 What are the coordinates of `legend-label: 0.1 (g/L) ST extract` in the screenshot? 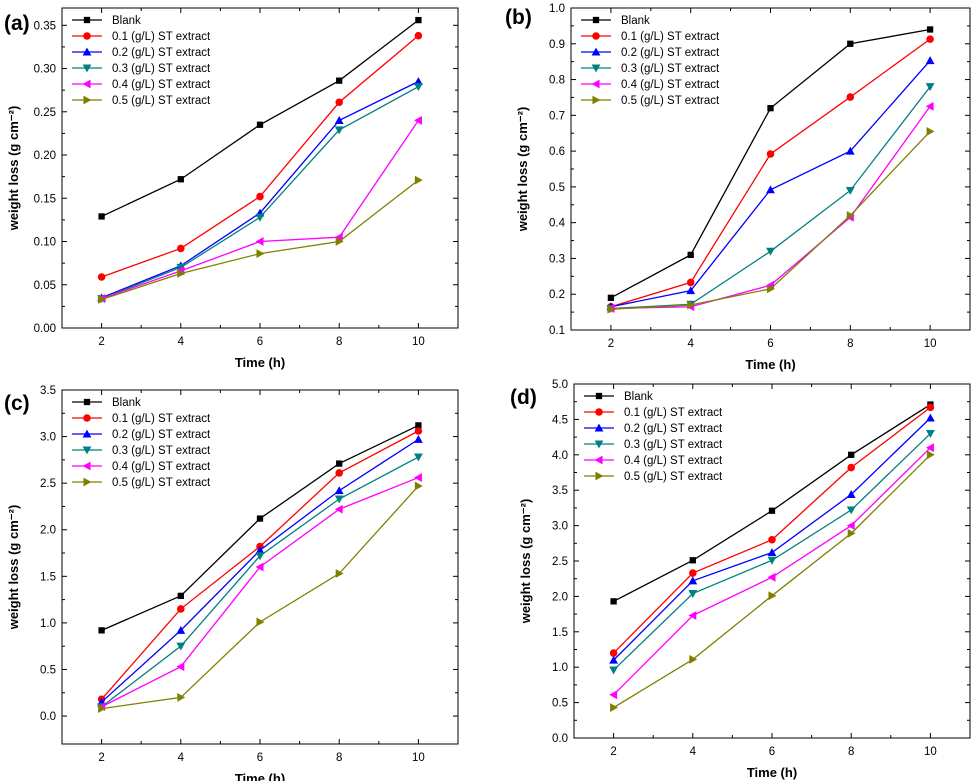 It's located at (161, 37).